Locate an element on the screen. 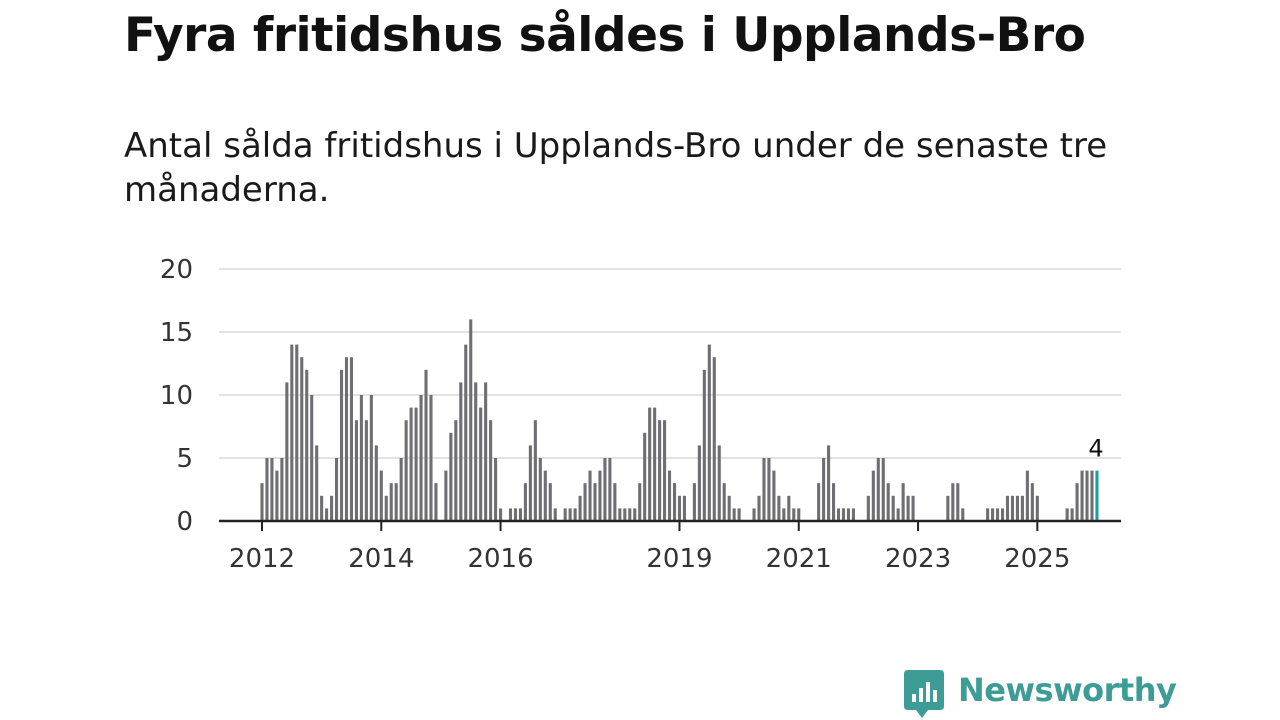 This screenshot has height=720, width=1280. y-tick-label: 15 is located at coordinates (176, 333).